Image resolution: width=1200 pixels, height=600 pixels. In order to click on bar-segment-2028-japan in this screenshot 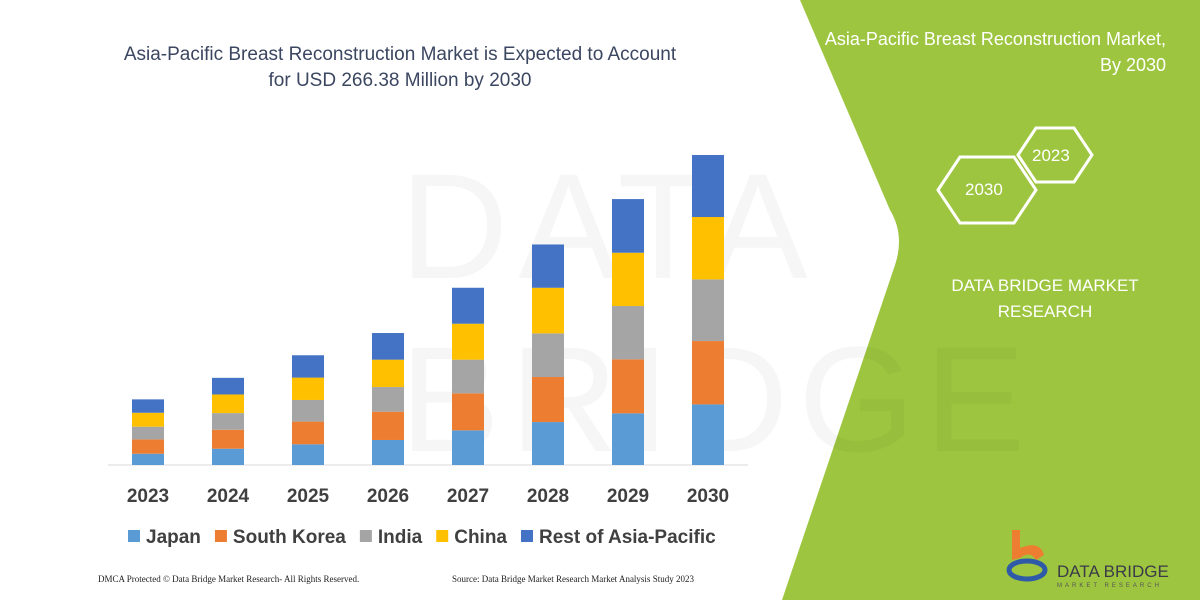, I will do `click(548, 443)`.